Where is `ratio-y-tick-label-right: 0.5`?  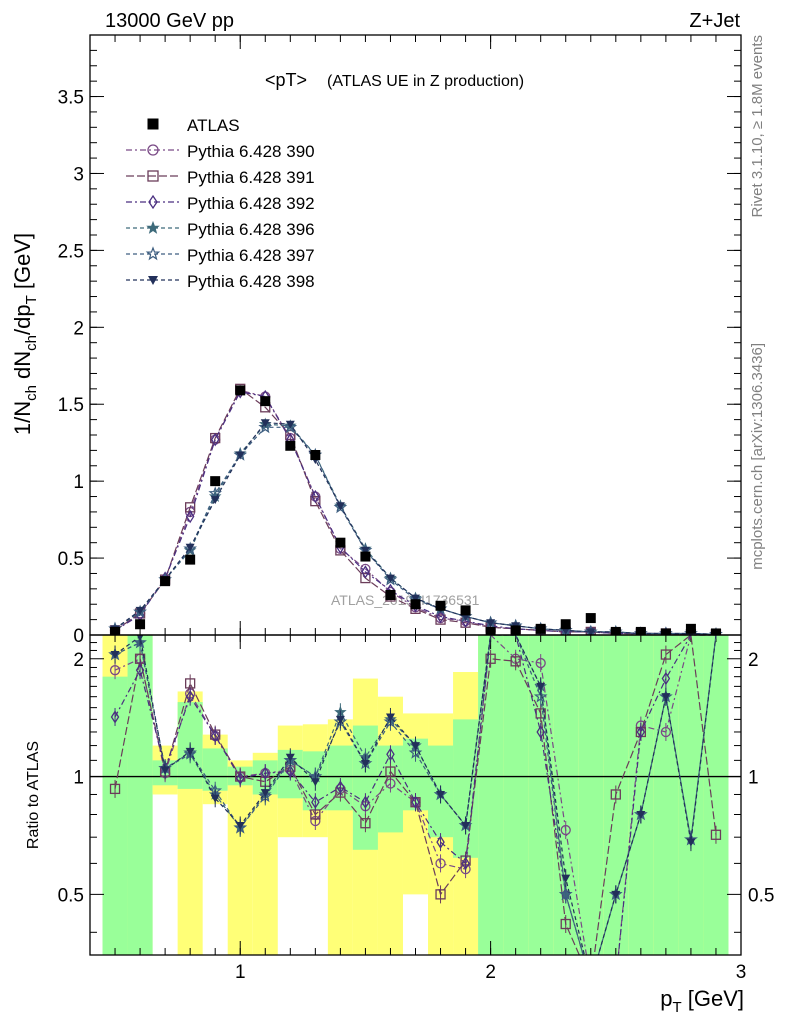 ratio-y-tick-label-right: 0.5 is located at coordinates (761, 895).